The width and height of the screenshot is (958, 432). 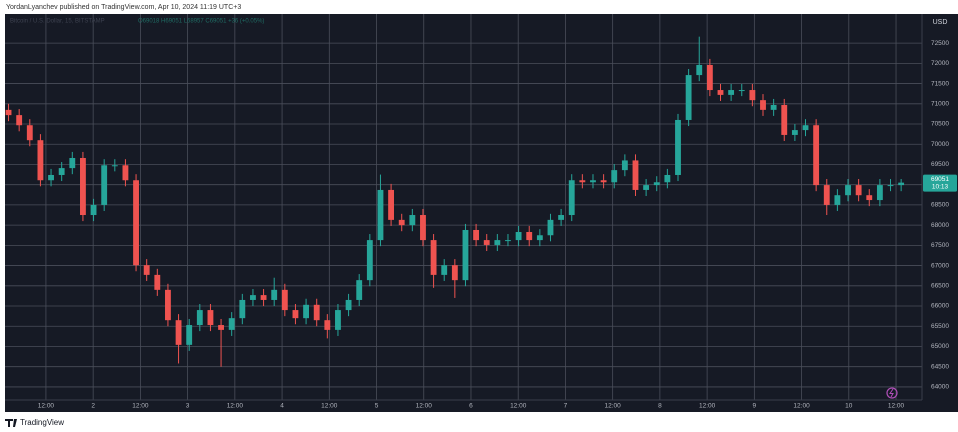 I want to click on price-axis, so click(x=940, y=213).